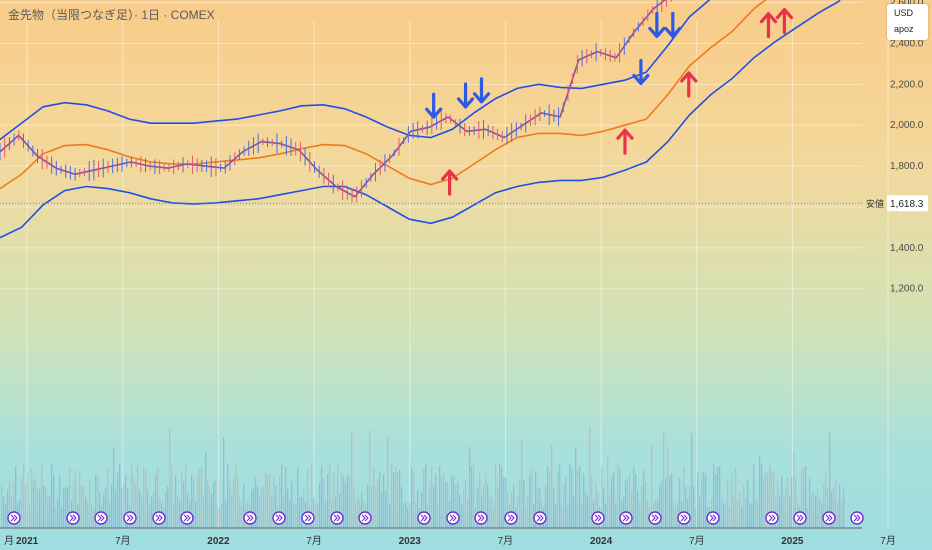 Image resolution: width=932 pixels, height=550 pixels. What do you see at coordinates (27, 541) in the screenshot?
I see `x-tick-label: 2021` at bounding box center [27, 541].